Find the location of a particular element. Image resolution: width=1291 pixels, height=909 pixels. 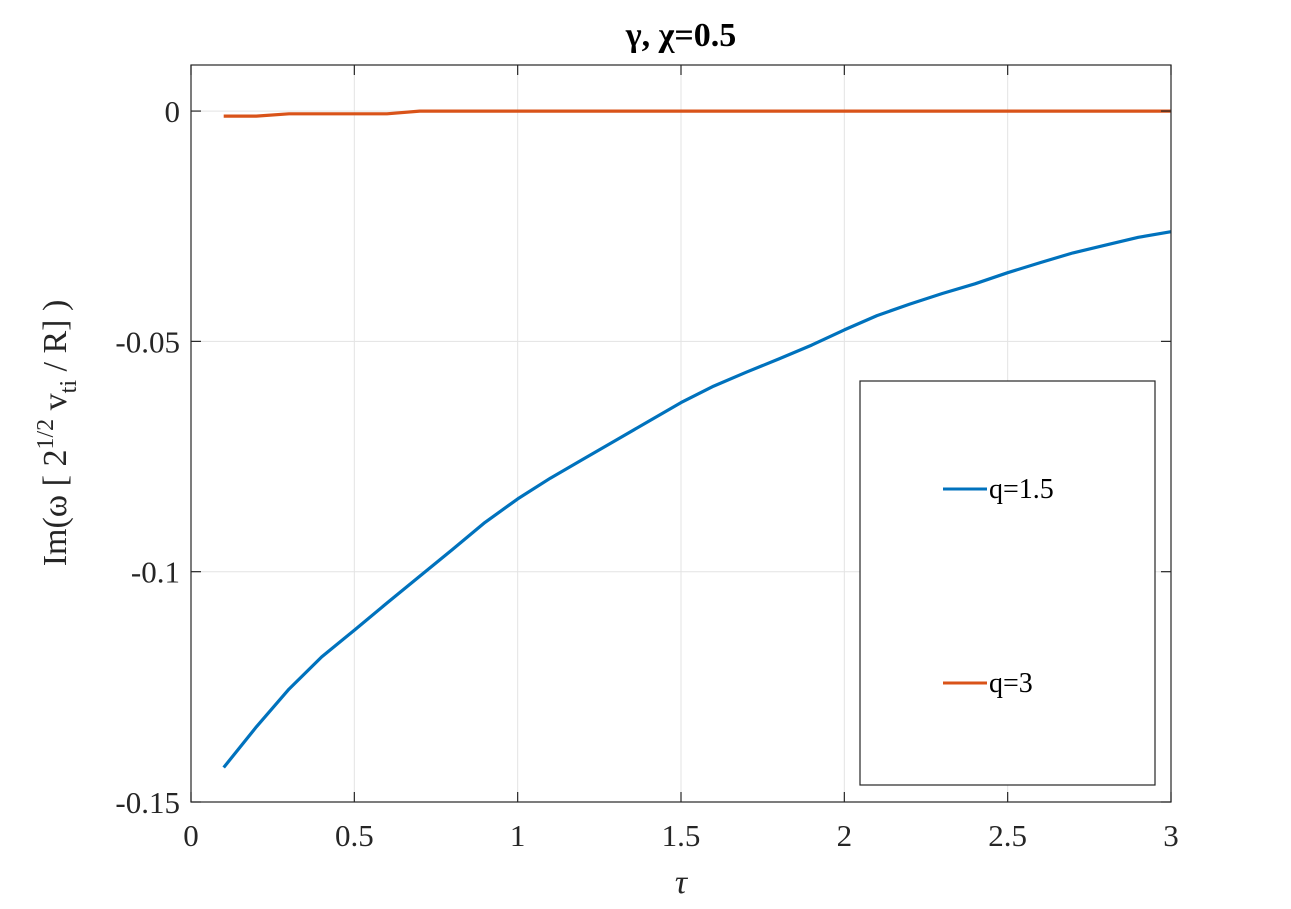

chart-title: γ, χ=0.5 is located at coordinates (680, 35).